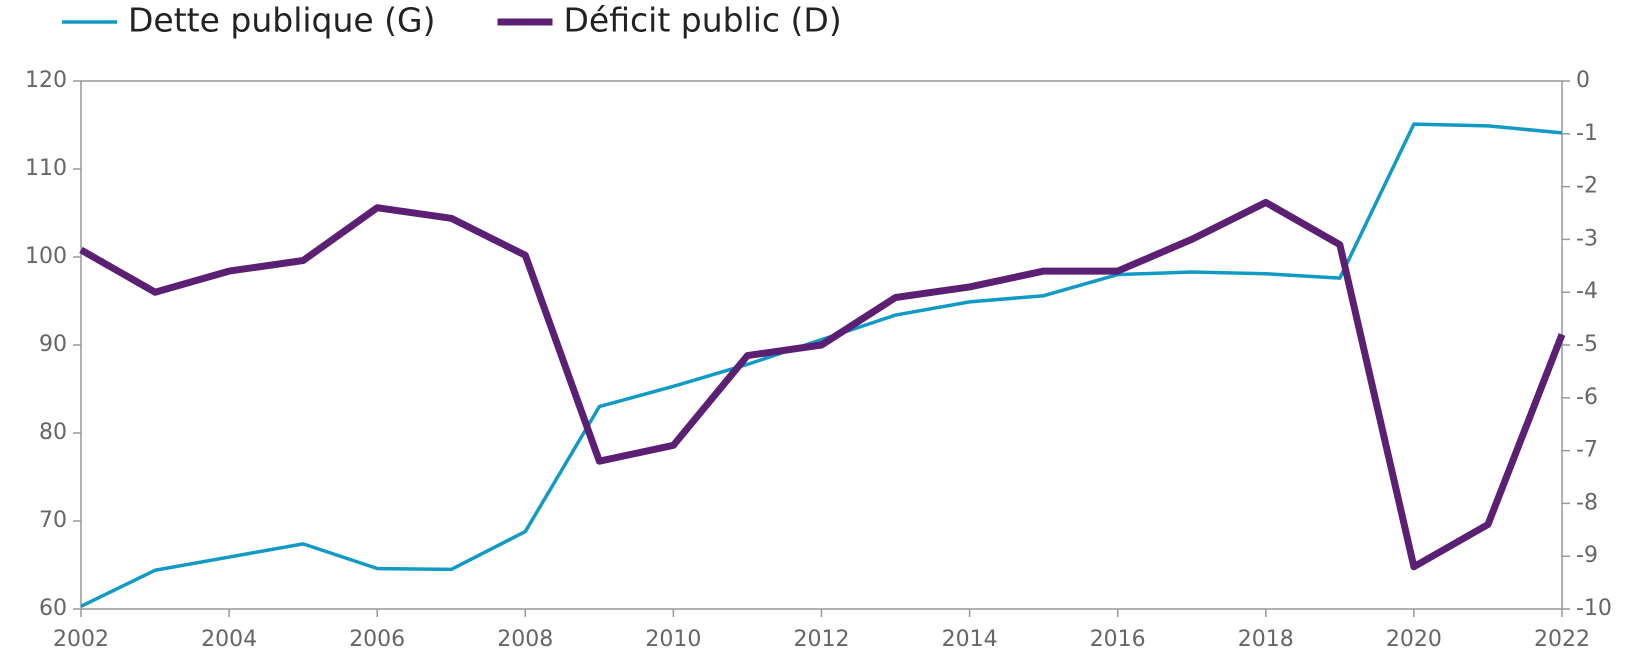  Describe the element at coordinates (1583, 80) in the screenshot. I see `y2-tick-label: 0` at that location.